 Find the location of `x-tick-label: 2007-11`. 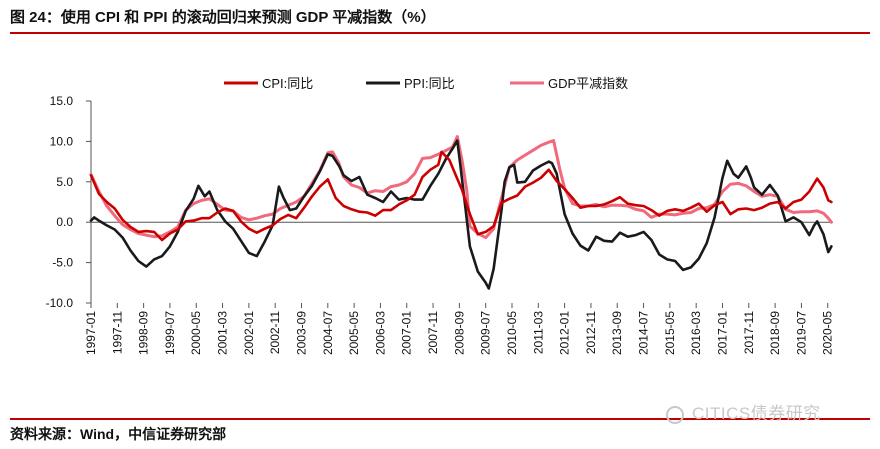

x-tick-label: 2007-11 is located at coordinates (433, 332).